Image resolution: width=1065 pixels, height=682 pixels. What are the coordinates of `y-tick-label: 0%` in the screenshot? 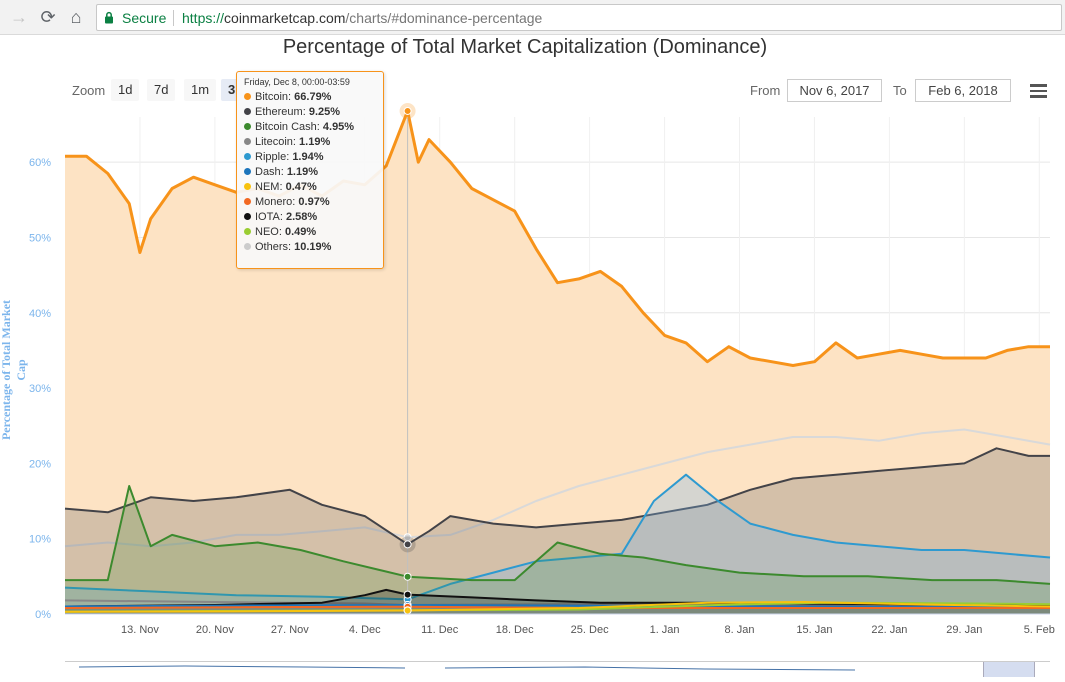 It's located at (43, 615).